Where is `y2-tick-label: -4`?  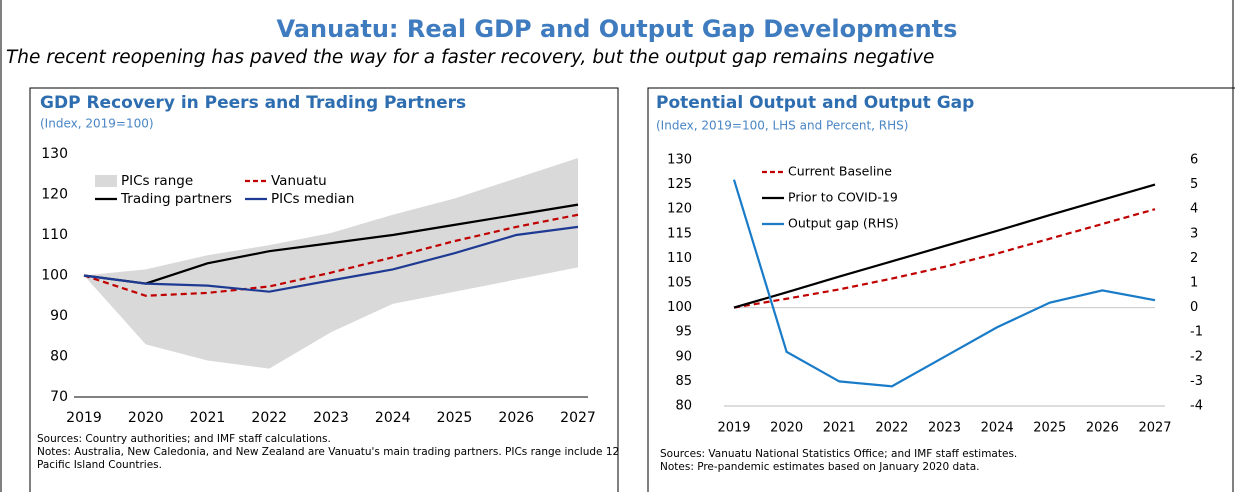 y2-tick-label: -4 is located at coordinates (1196, 406).